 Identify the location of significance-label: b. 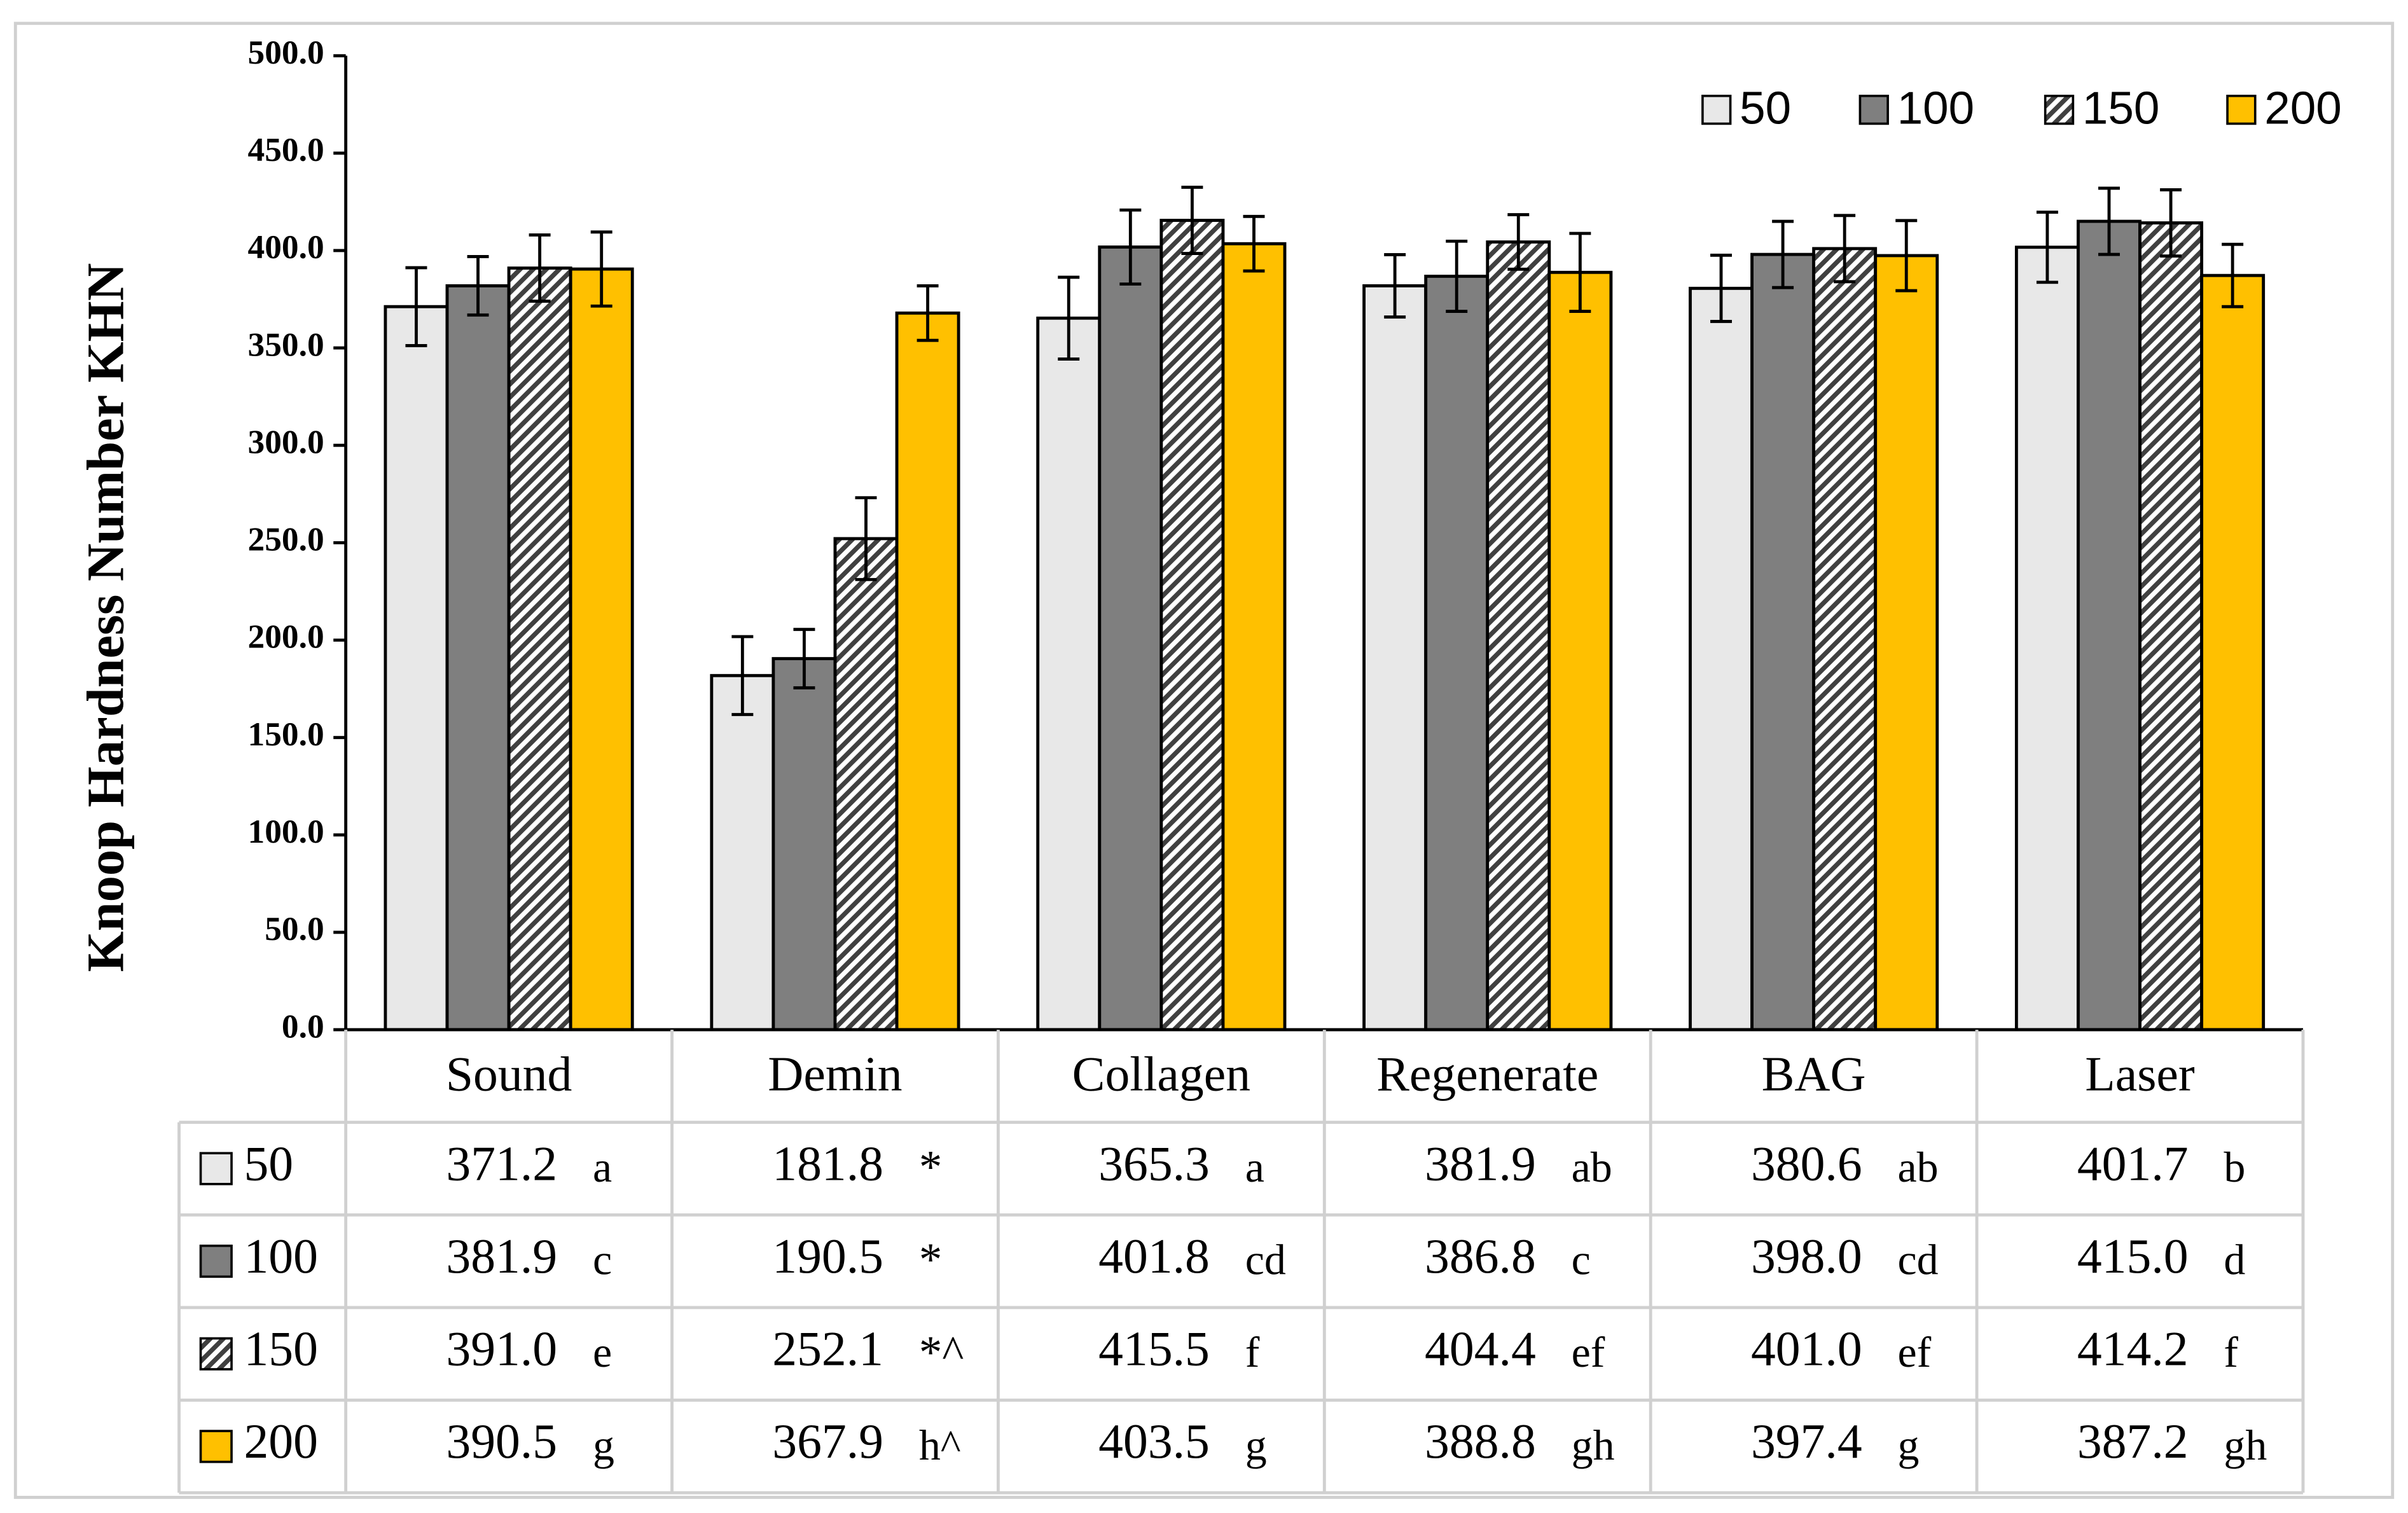
(2234, 1167).